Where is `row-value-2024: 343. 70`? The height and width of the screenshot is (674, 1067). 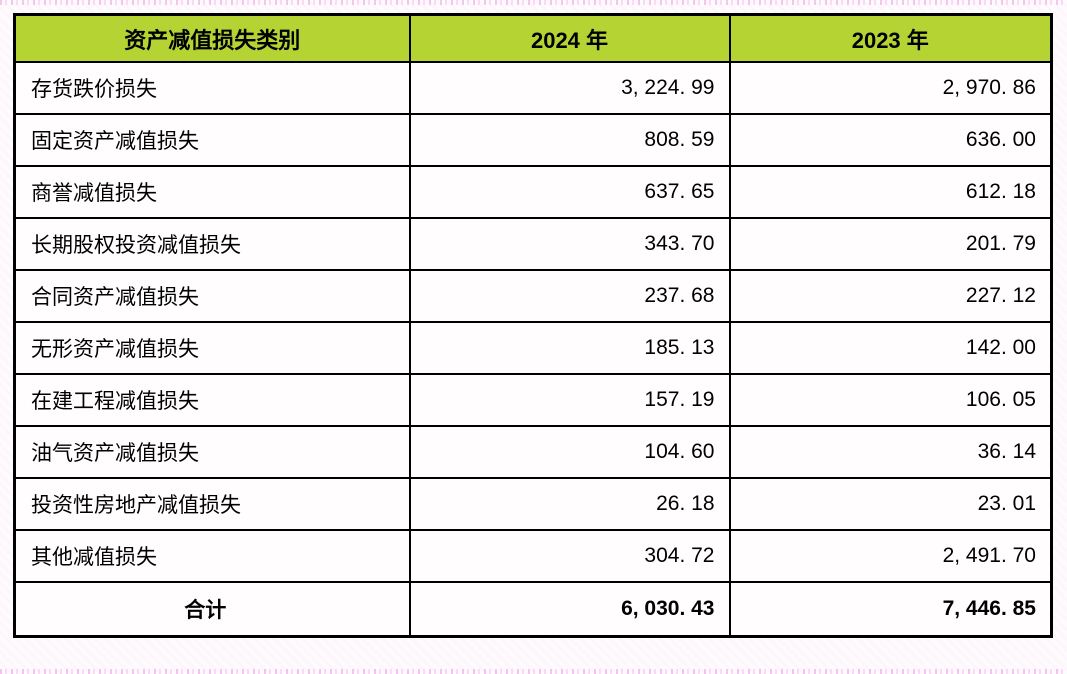 row-value-2024: 343. 70 is located at coordinates (569, 244).